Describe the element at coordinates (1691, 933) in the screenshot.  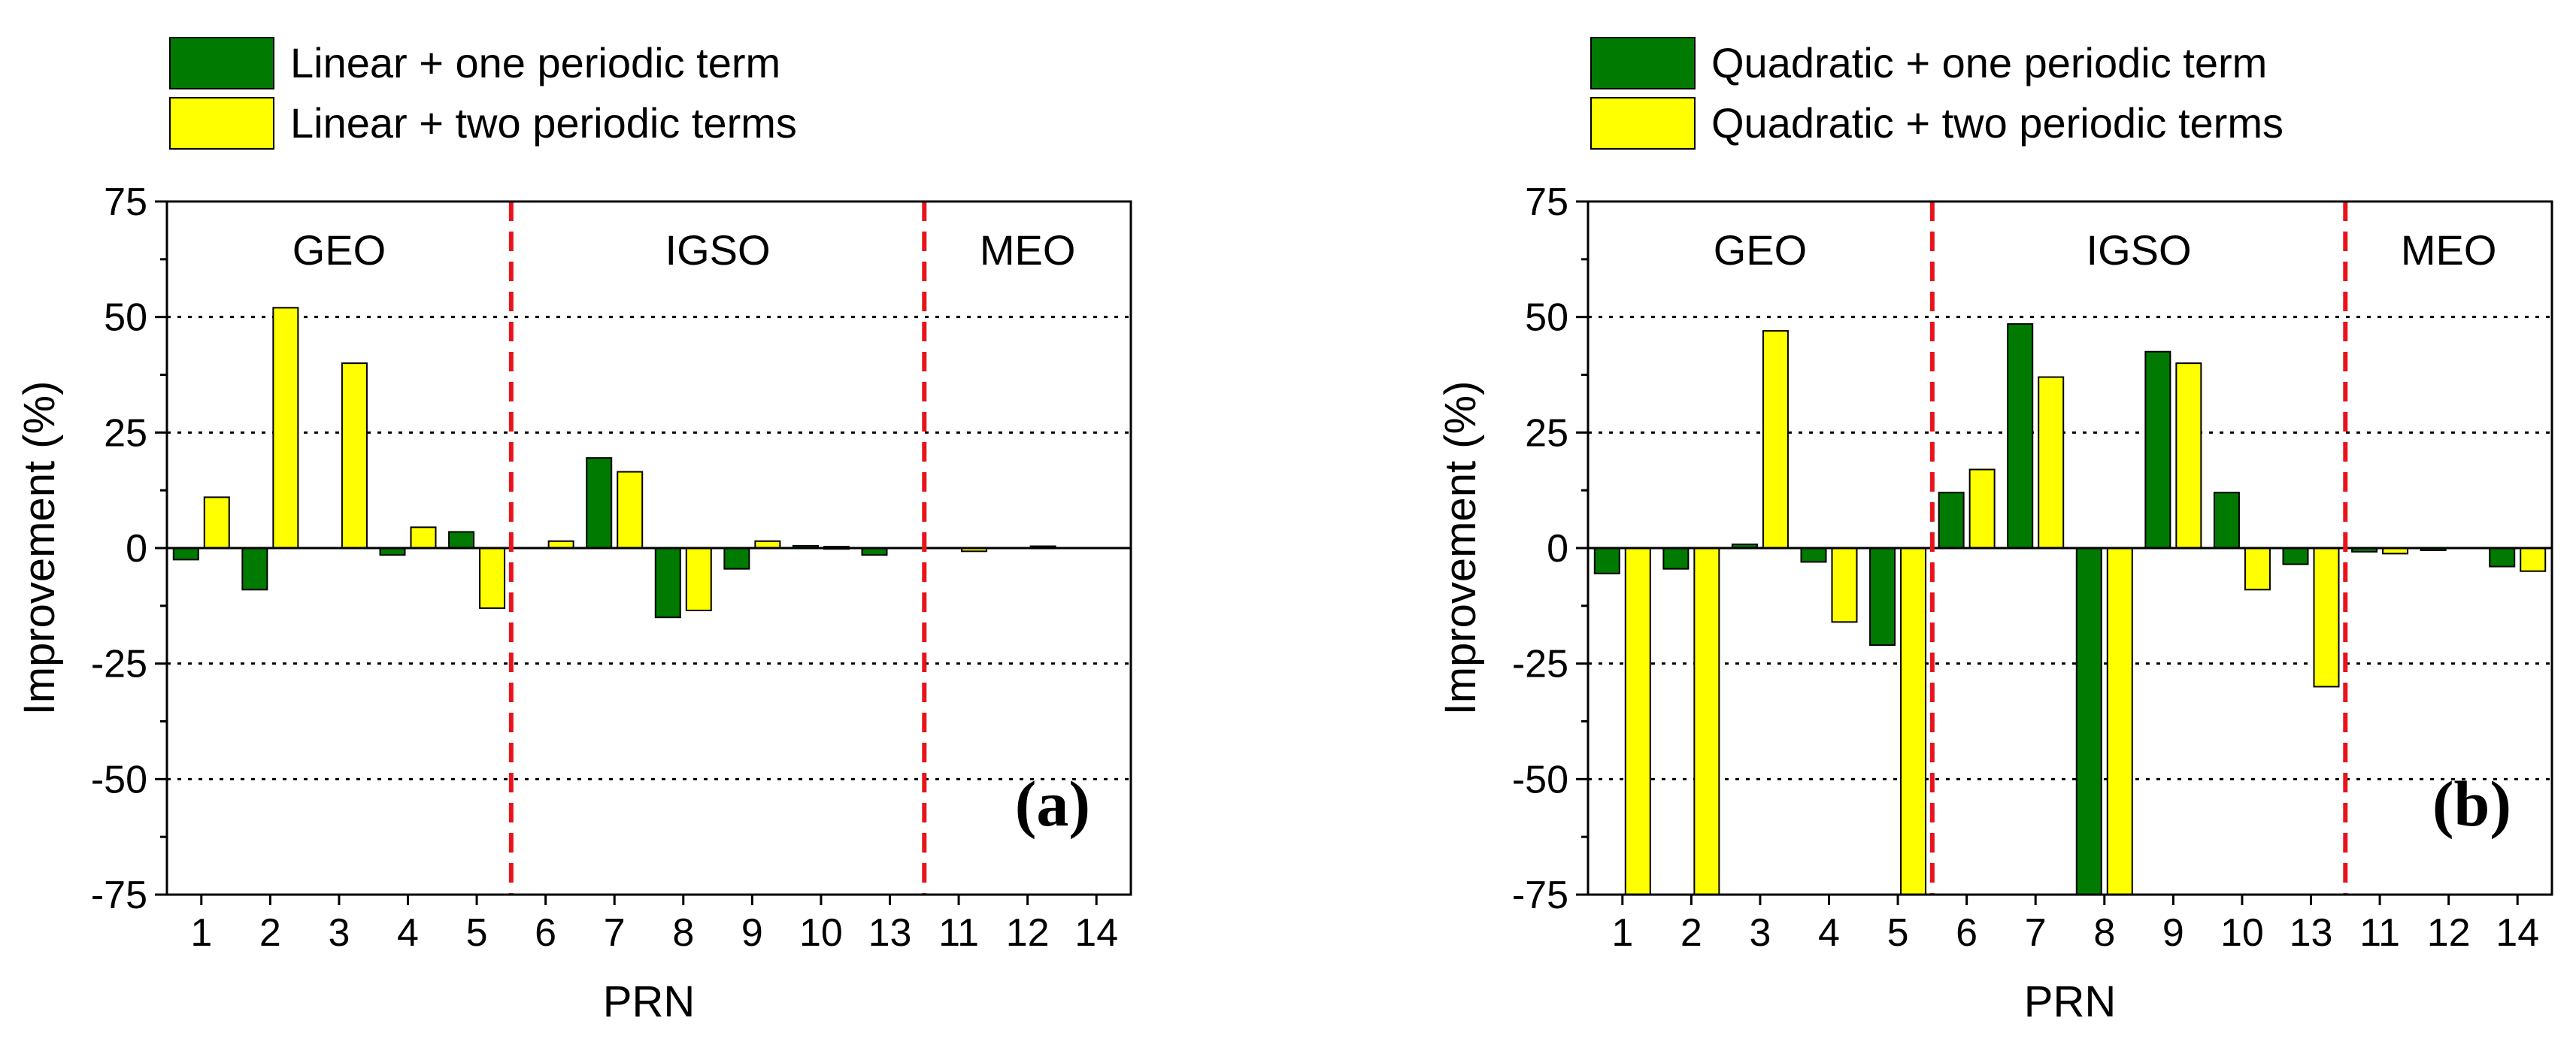
I see `panel-b-xtick-label-2: 2` at that location.